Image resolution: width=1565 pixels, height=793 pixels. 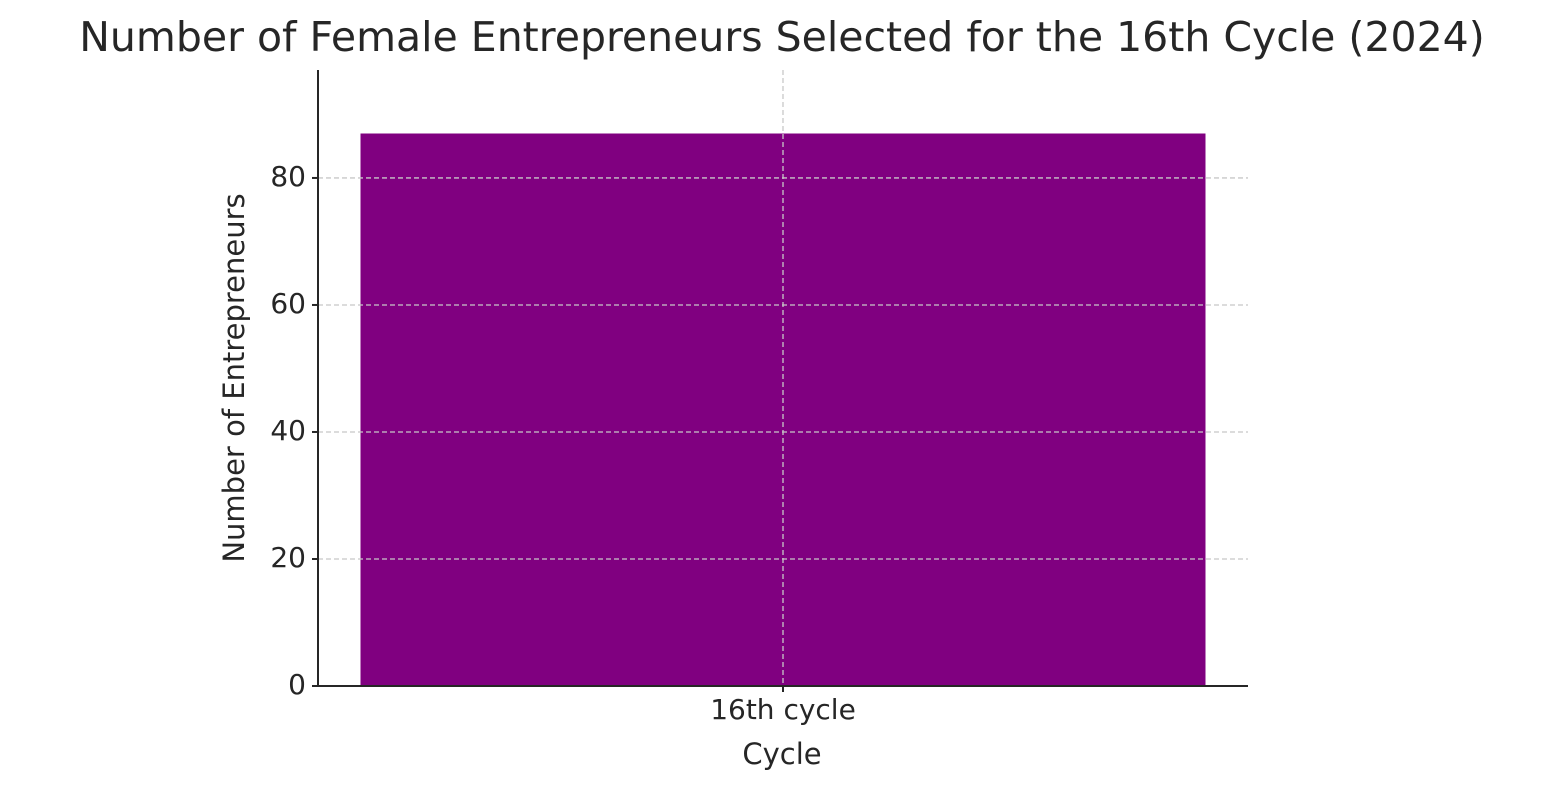 I want to click on y-tick-label: 80, so click(x=288, y=176).